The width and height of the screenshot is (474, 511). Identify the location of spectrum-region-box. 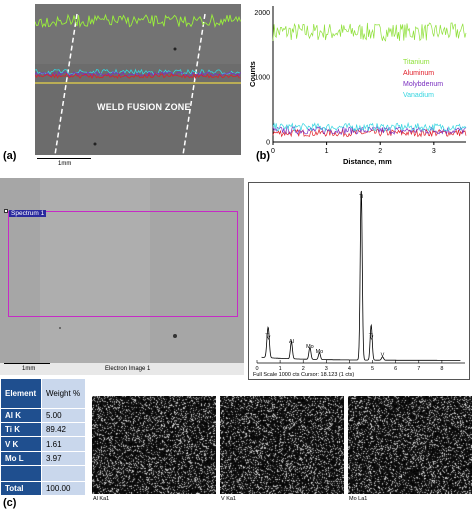
(123, 264).